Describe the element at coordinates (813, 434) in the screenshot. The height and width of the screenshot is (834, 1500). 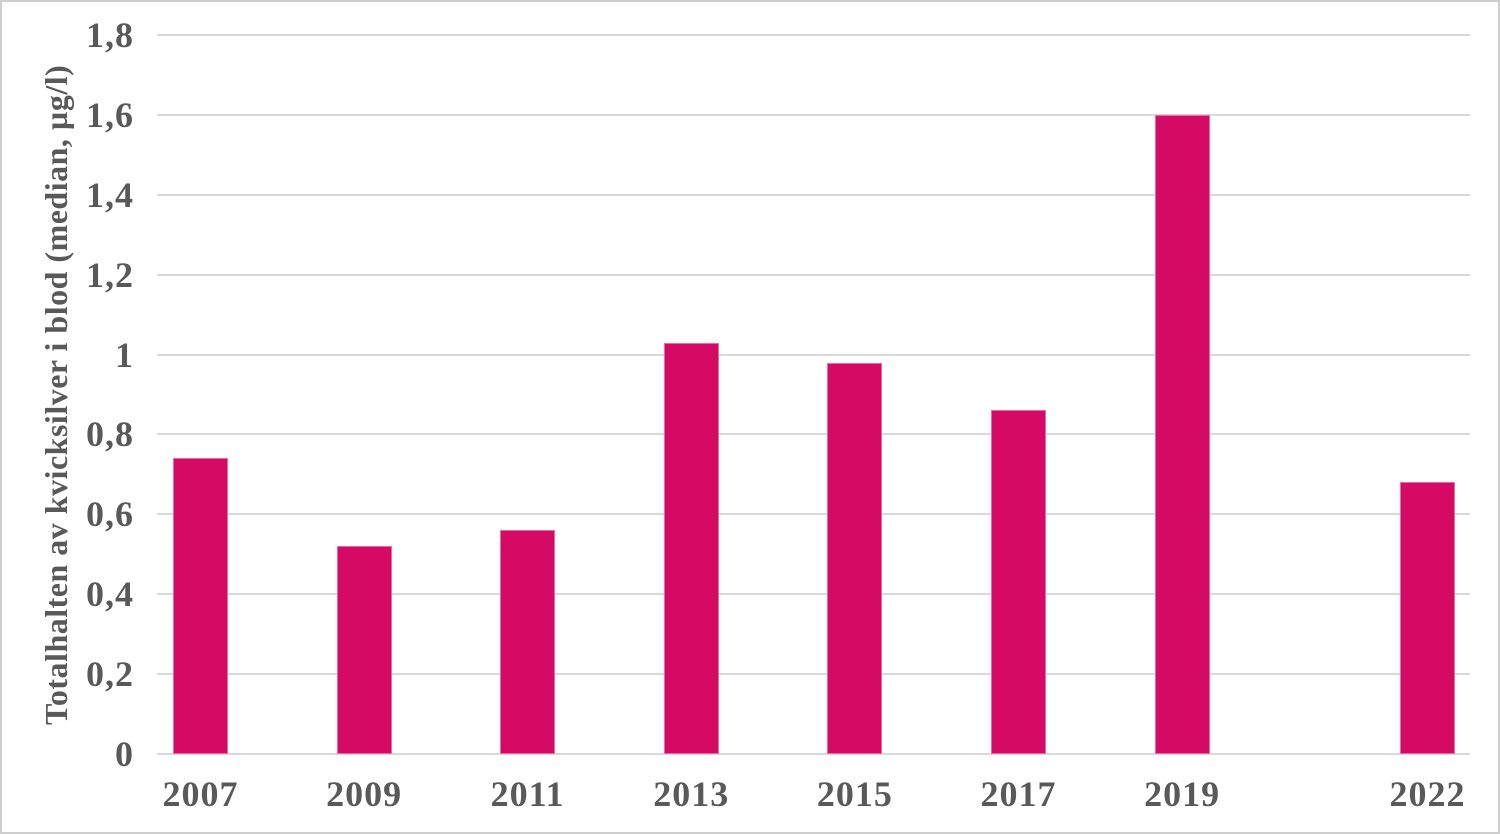
I see `gridline-0,8` at that location.